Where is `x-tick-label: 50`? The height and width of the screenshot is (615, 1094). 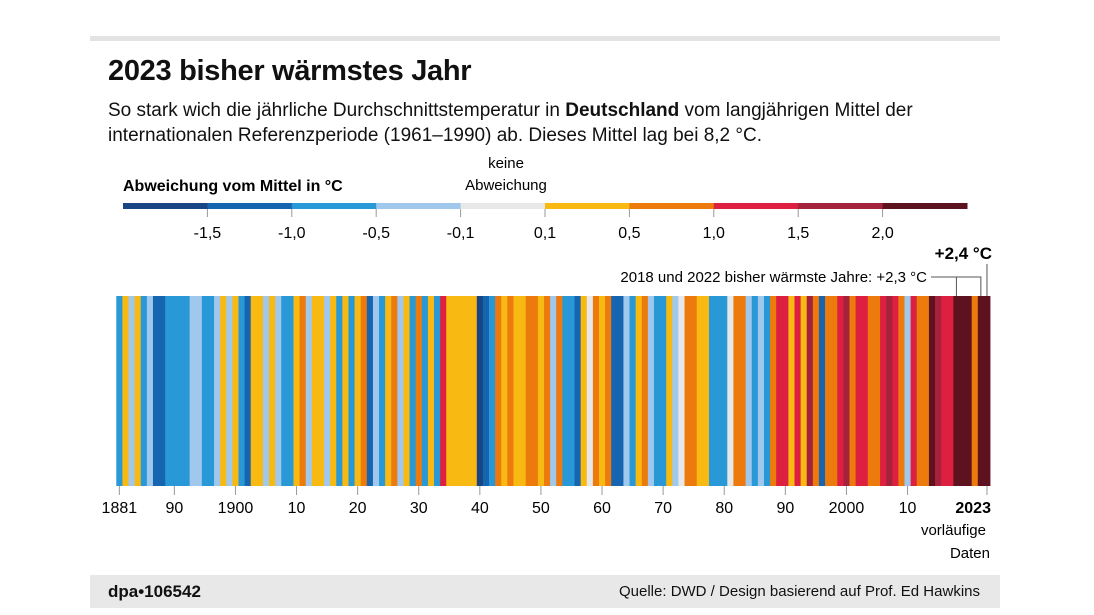
x-tick-label: 50 is located at coordinates (541, 508).